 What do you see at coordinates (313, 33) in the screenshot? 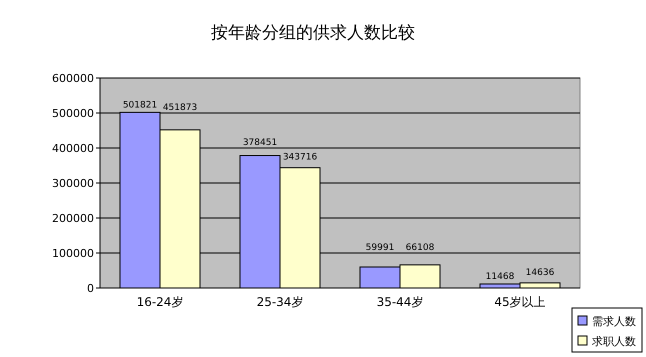
I see `chart-title: 按年龄分组的供求人数比较` at bounding box center [313, 33].